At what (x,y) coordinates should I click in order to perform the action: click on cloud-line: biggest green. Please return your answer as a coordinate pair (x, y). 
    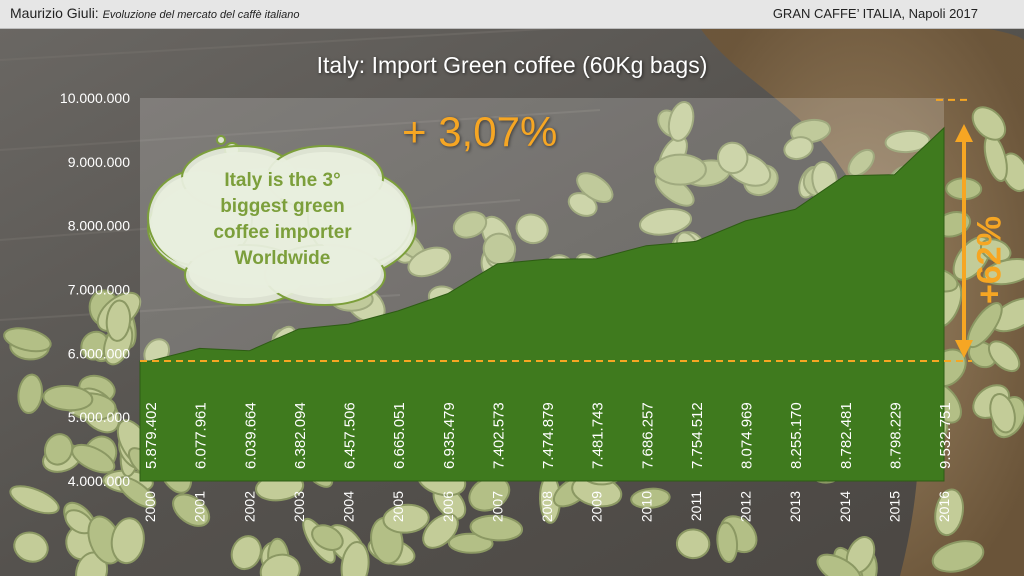
    Looking at the image, I should click on (282, 206).